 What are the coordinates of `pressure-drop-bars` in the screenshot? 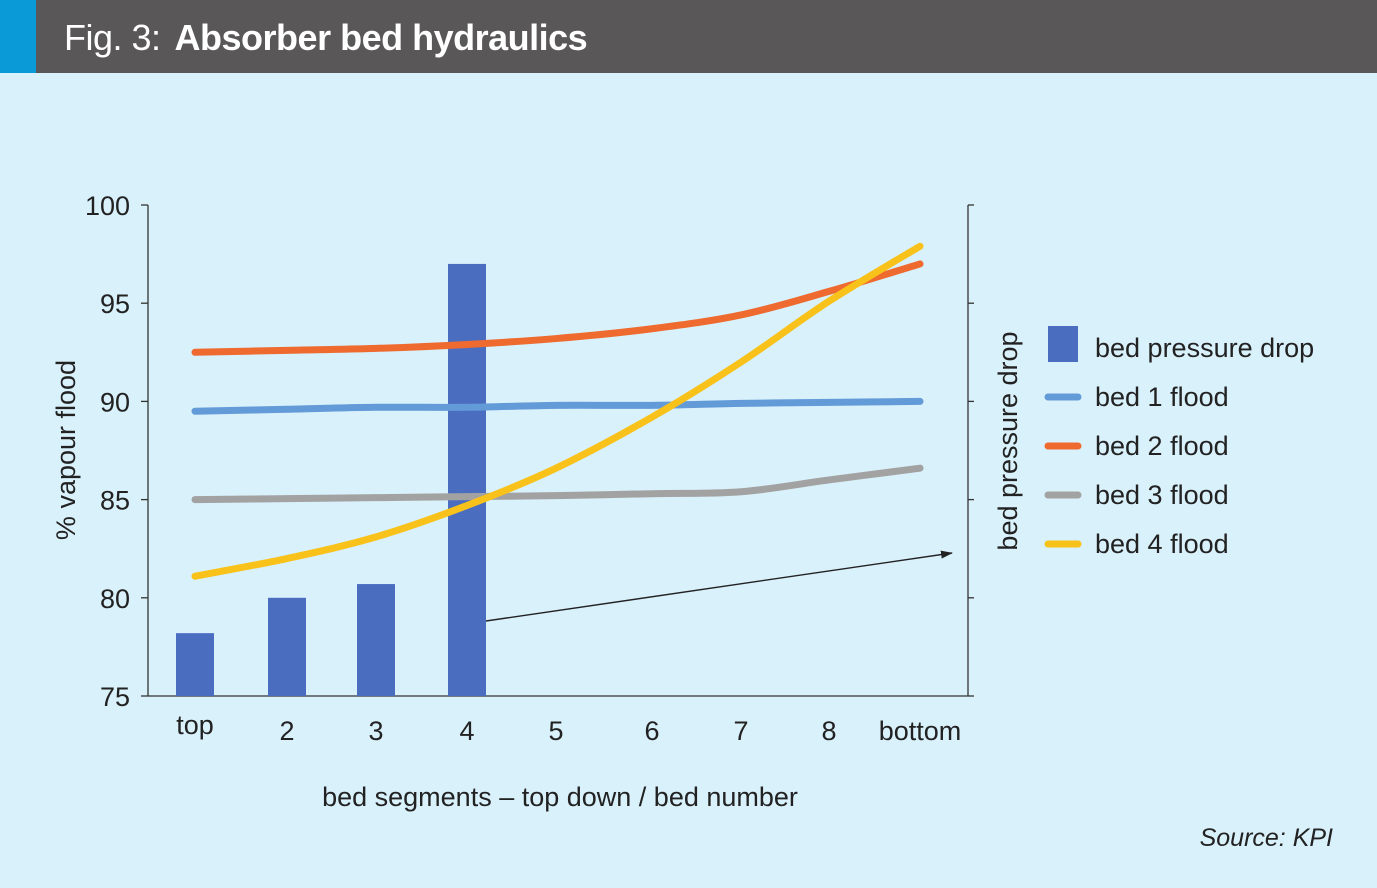 It's located at (331, 479).